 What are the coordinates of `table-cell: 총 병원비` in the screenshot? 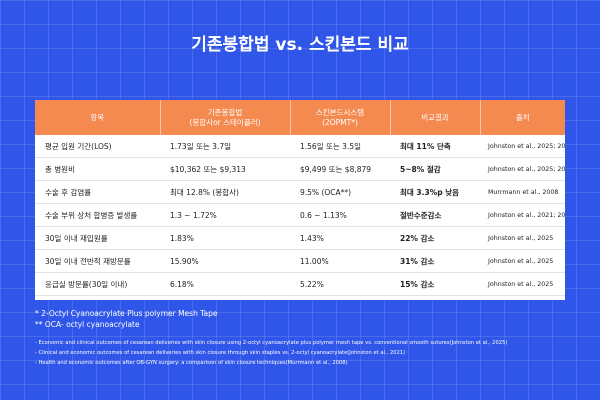 It's located at (97, 169).